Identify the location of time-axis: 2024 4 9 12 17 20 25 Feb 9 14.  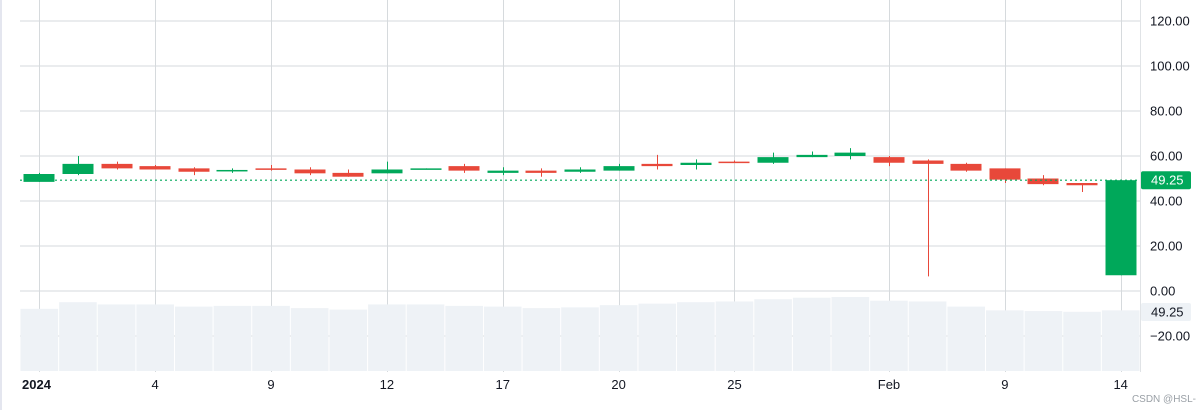
(575, 384).